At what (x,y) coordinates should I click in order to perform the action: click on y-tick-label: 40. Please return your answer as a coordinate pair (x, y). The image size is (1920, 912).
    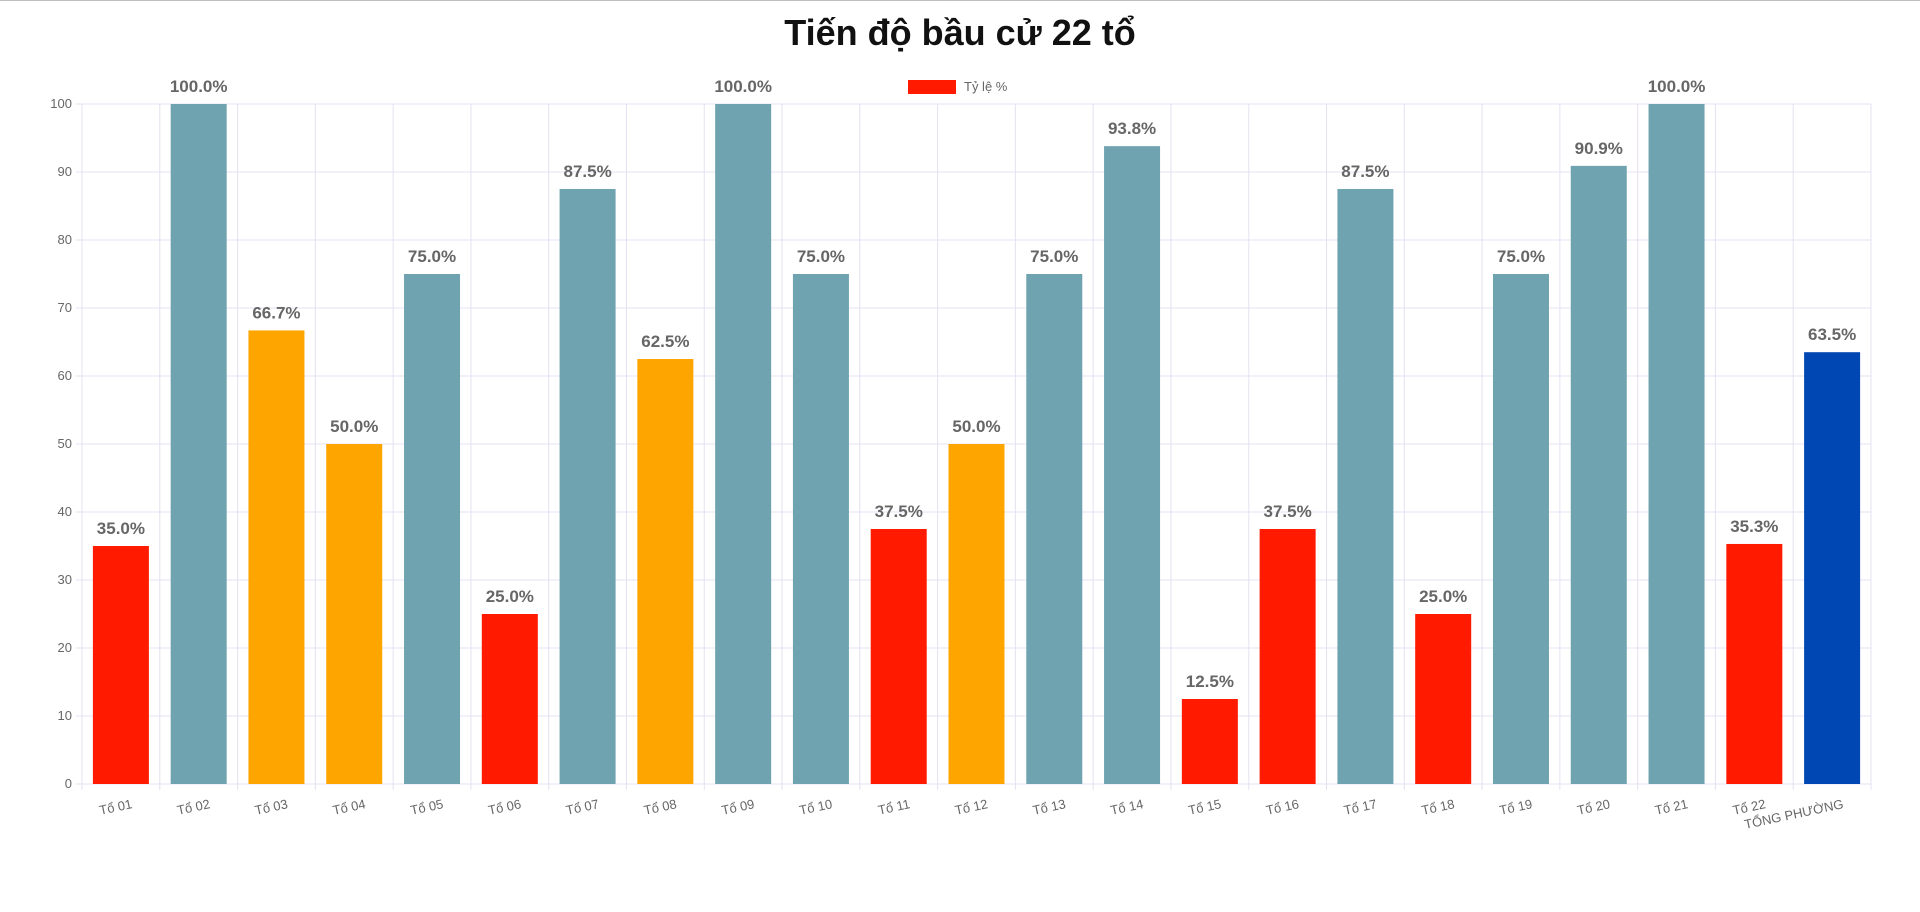
    Looking at the image, I should click on (65, 511).